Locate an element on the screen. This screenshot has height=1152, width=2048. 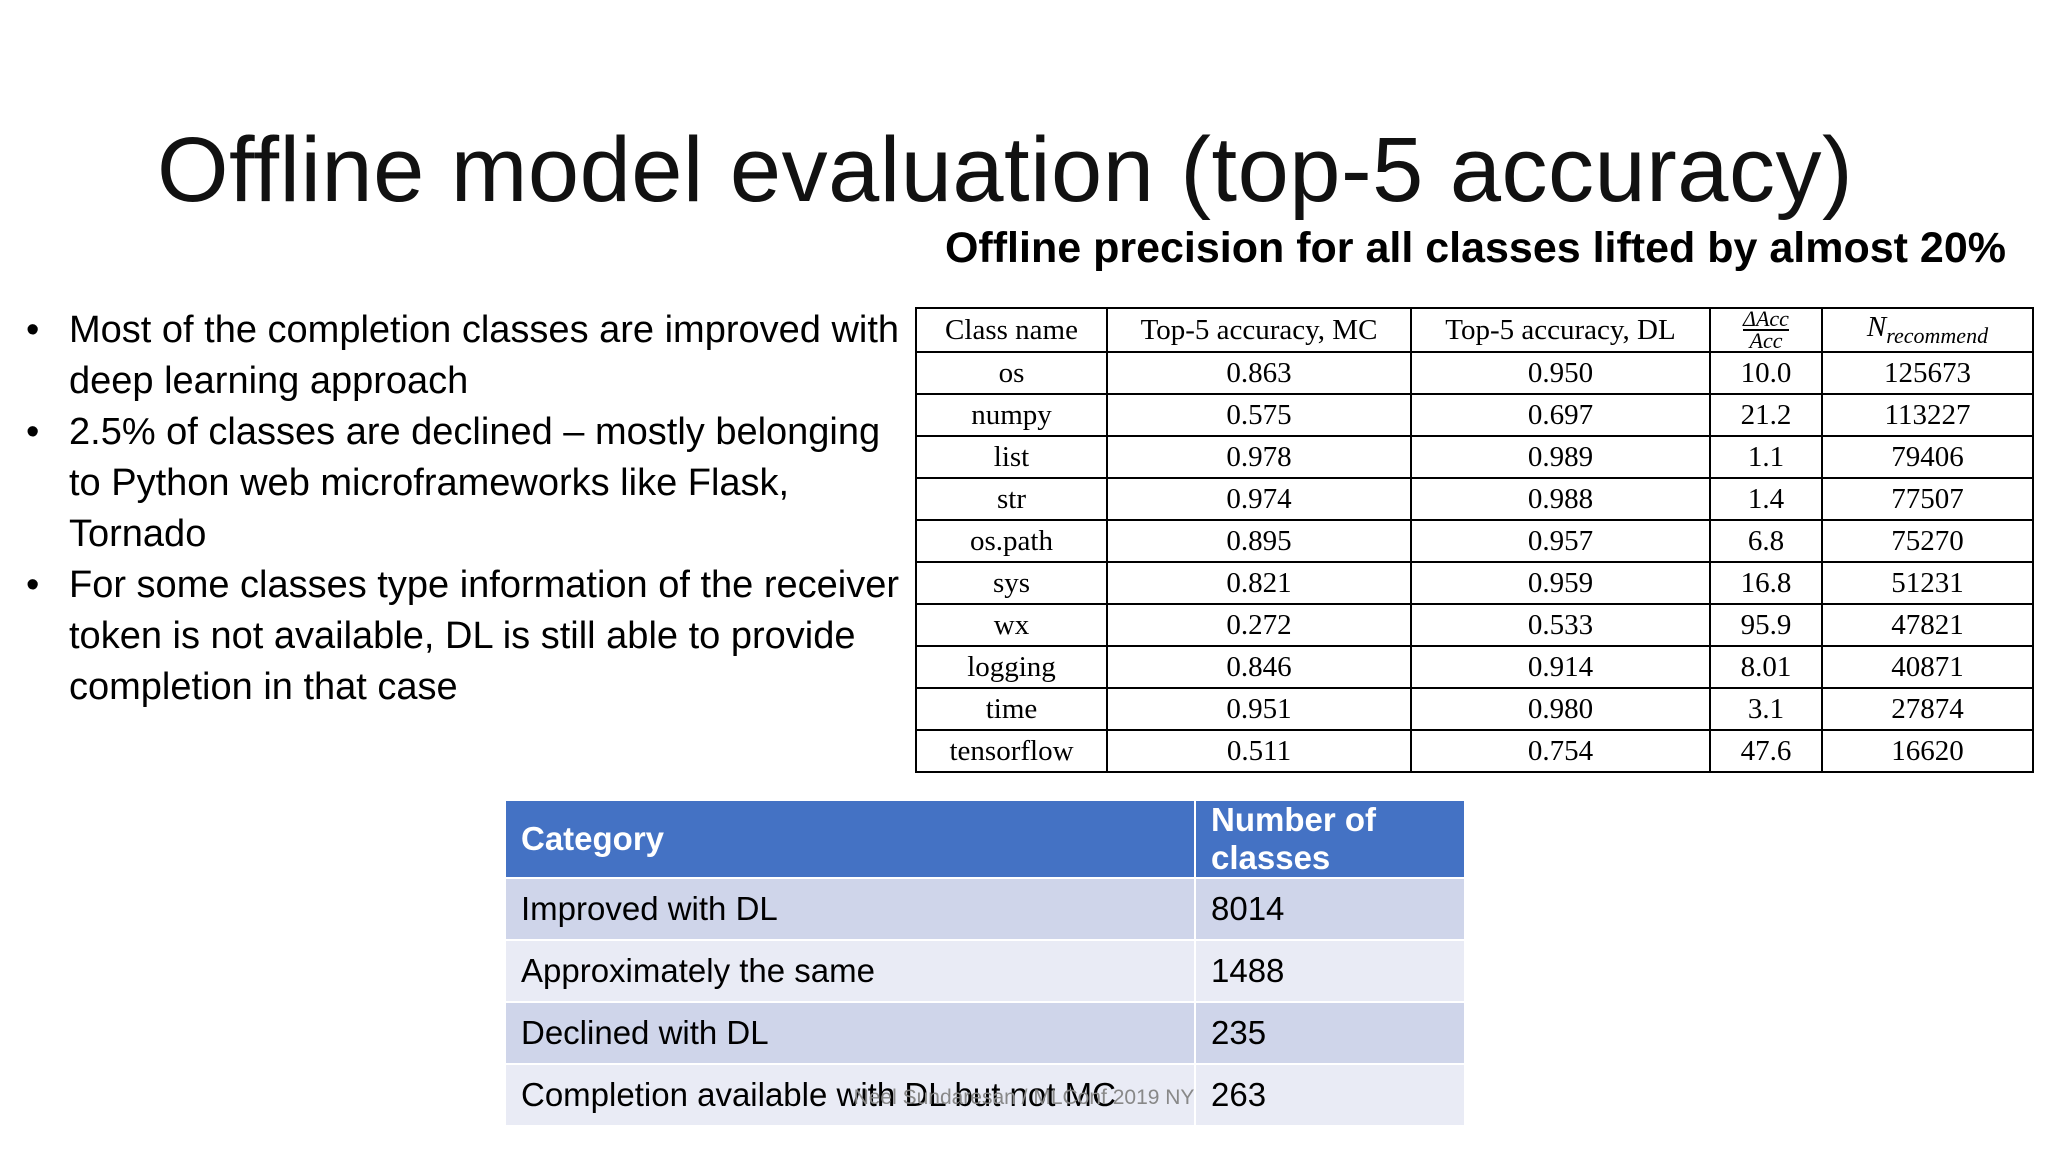
table-cell: 16.8 is located at coordinates (1766, 583).